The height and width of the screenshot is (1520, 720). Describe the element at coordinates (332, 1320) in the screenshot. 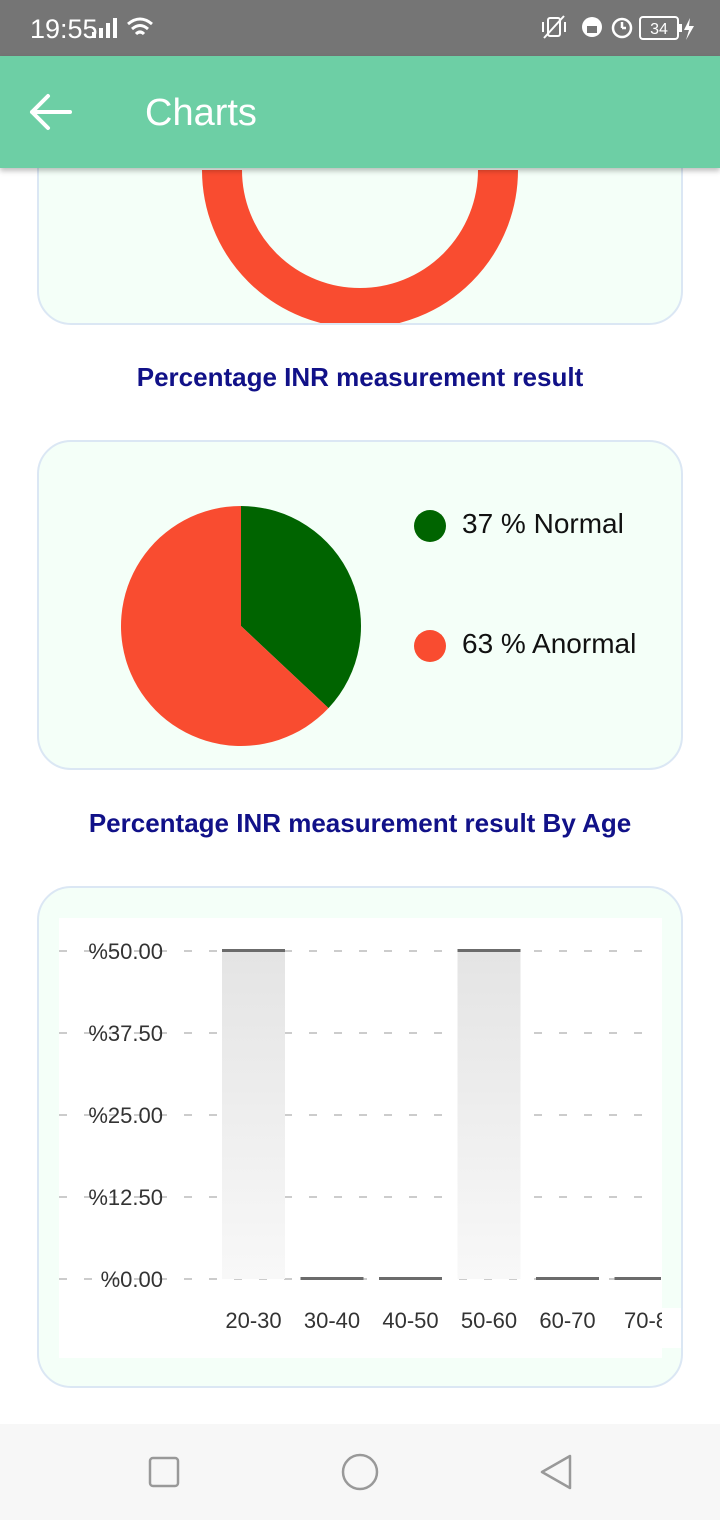

I see `x-tick-label-1: 30-40` at that location.